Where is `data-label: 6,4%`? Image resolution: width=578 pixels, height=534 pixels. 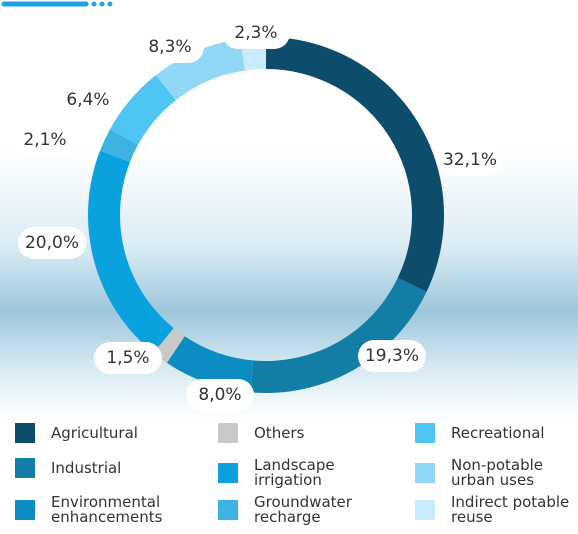 data-label: 6,4% is located at coordinates (87, 100).